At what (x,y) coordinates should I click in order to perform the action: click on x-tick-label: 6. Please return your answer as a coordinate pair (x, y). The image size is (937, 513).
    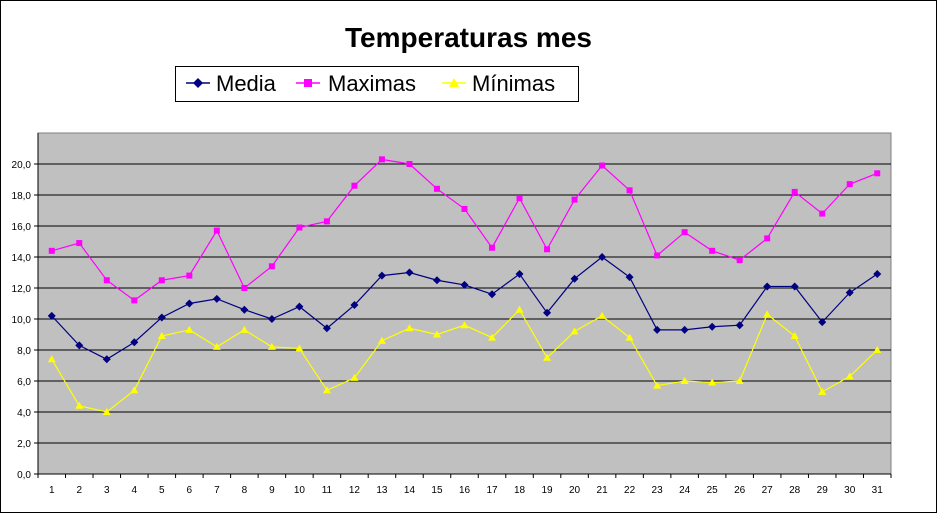
    Looking at the image, I should click on (190, 490).